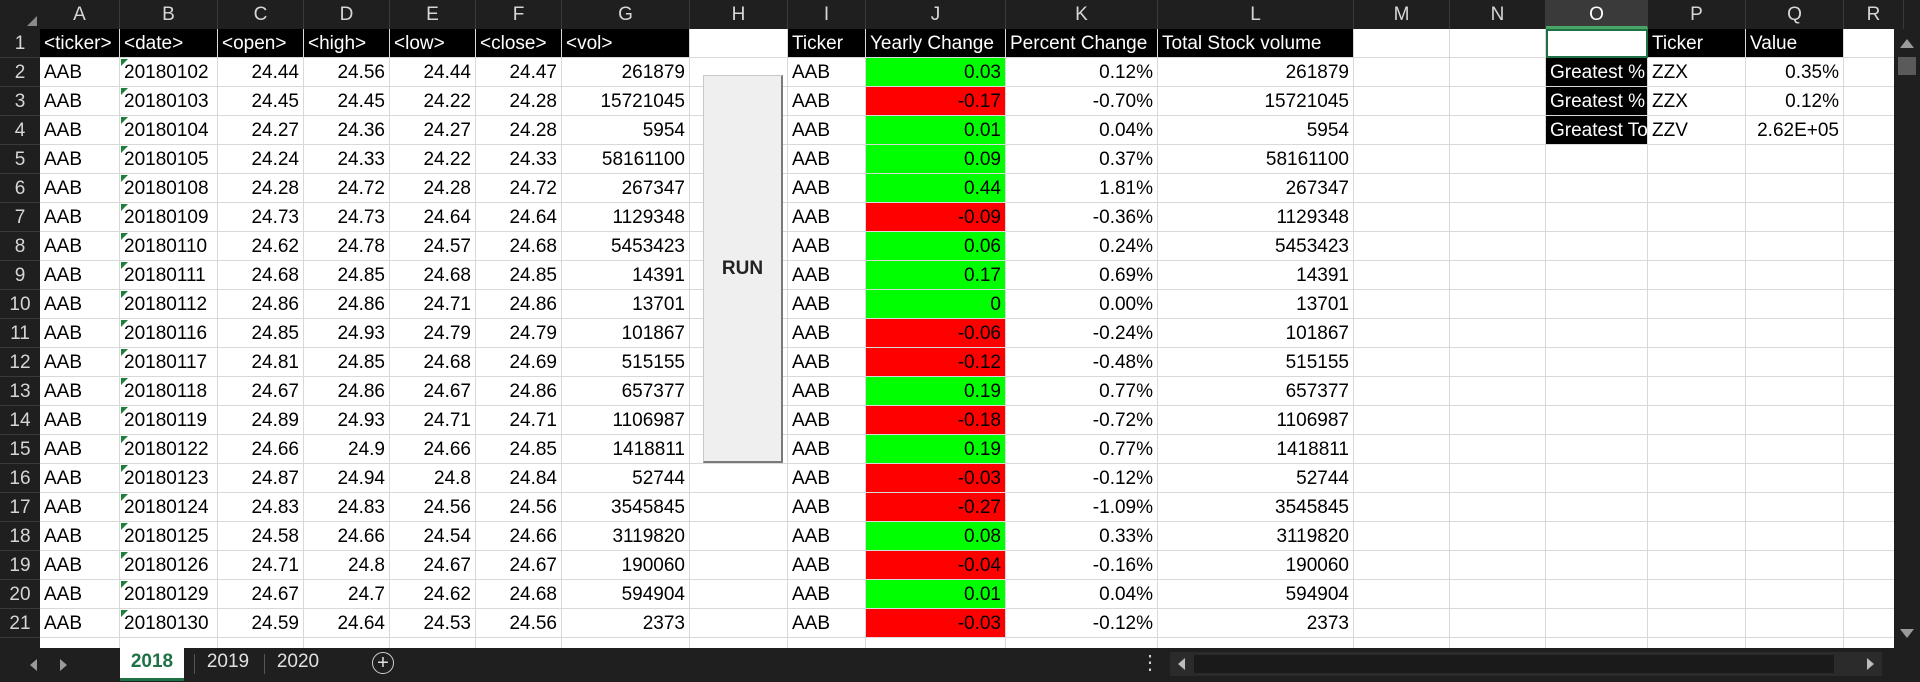 The image size is (1920, 682). I want to click on row-header-8: 8, so click(20, 246).